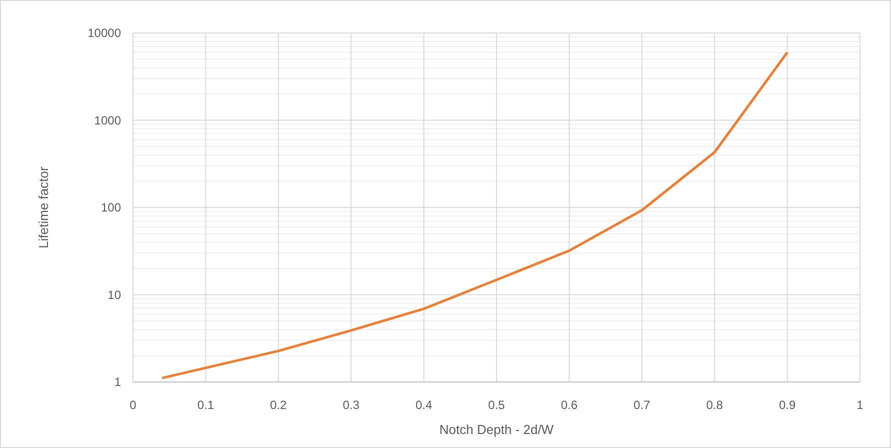  What do you see at coordinates (569, 405) in the screenshot?
I see `x-tick-label: 0.6` at bounding box center [569, 405].